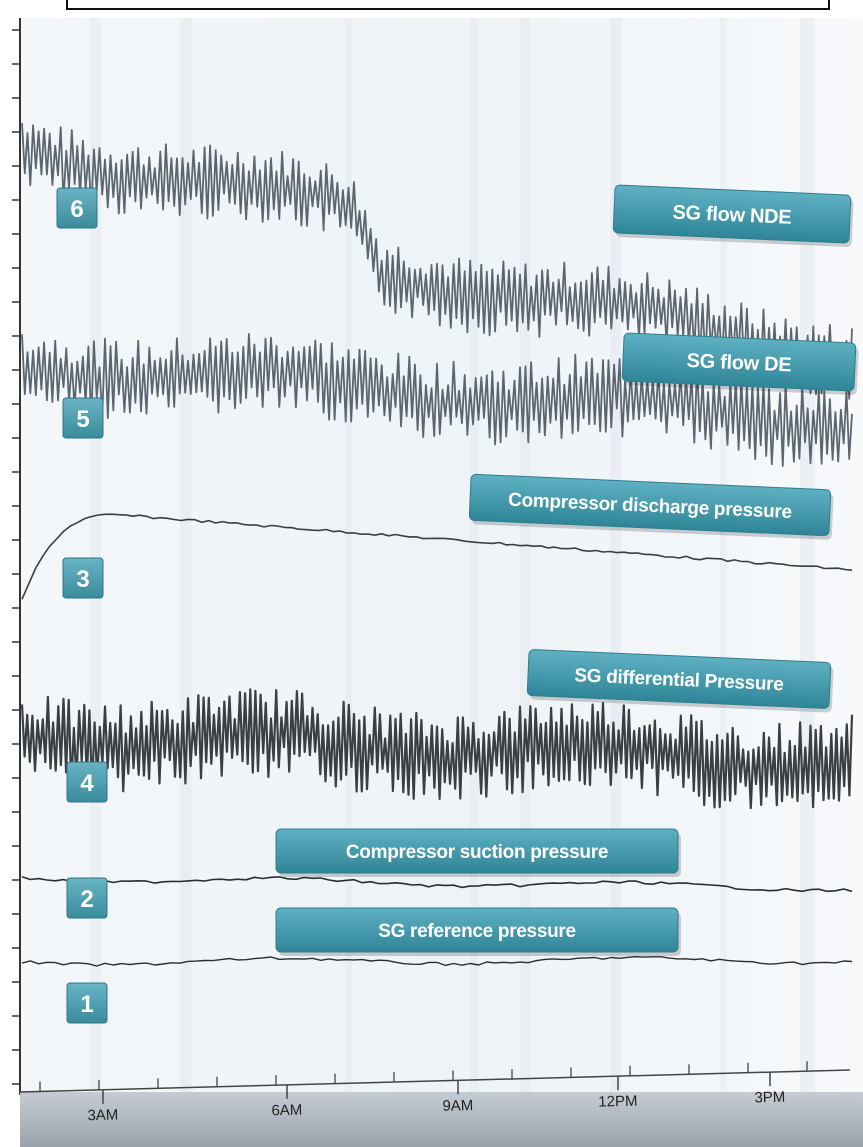 Image resolution: width=863 pixels, height=1147 pixels. I want to click on label-3-box, so click(650, 505).